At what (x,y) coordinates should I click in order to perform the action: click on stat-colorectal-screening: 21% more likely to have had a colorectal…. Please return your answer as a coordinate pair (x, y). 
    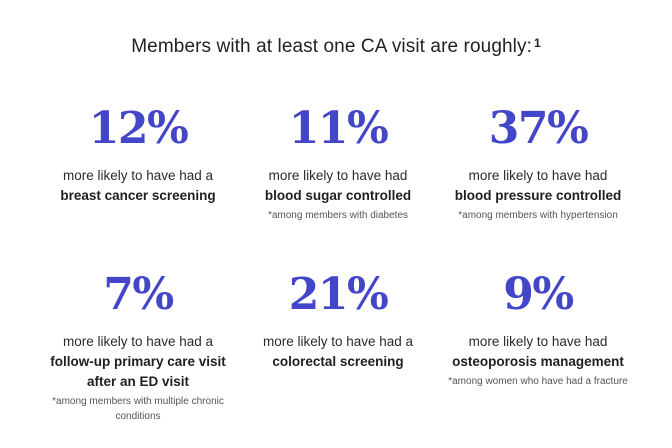
    Looking at the image, I should click on (338, 355).